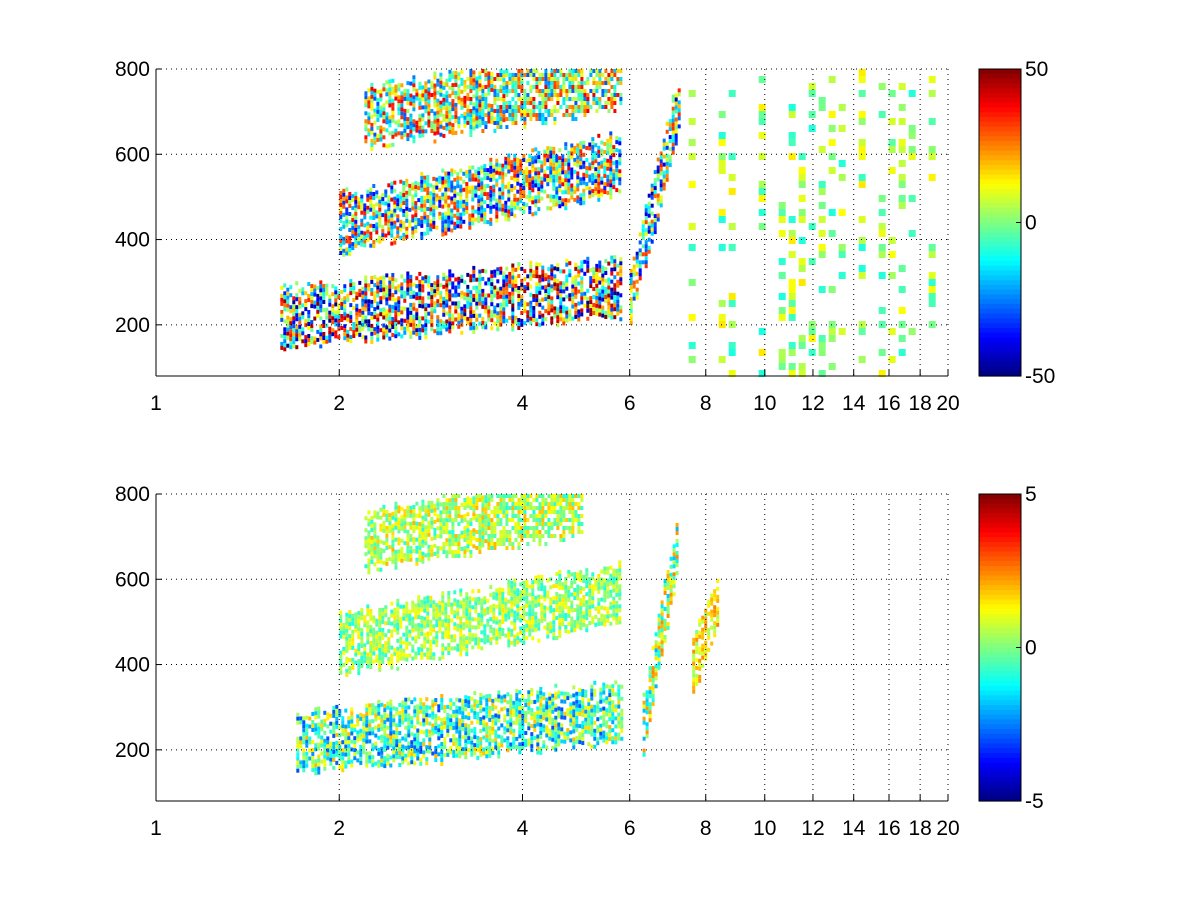 The image size is (1200, 900). Describe the element at coordinates (764, 403) in the screenshot. I see `x-tick-label: 10` at that location.